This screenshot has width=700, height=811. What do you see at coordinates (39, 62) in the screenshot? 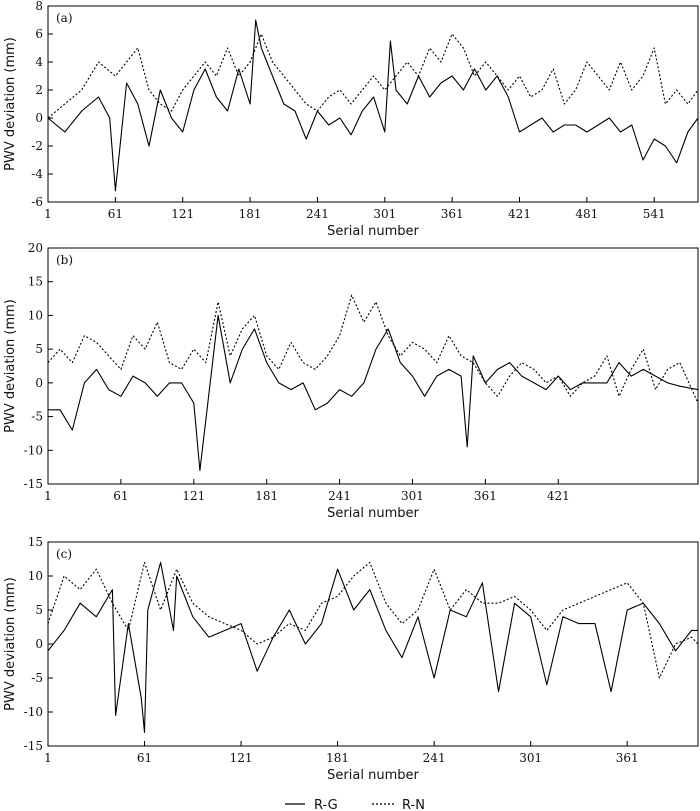
I see `y-tick-label: 4` at bounding box center [39, 62].